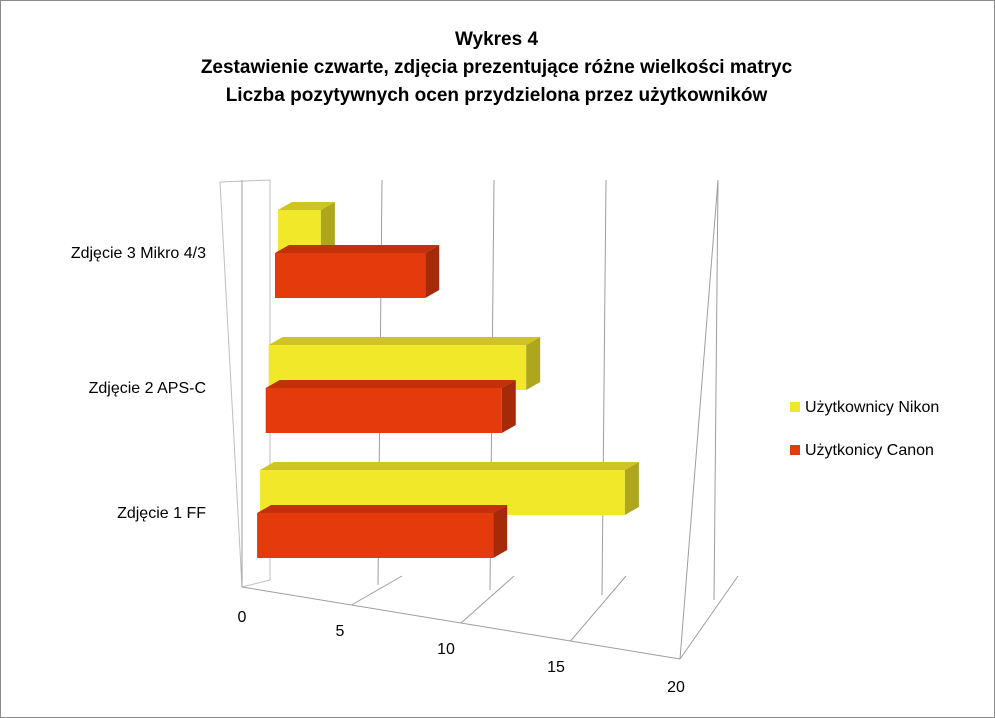  What do you see at coordinates (446, 649) in the screenshot?
I see `x-tick-label: 10` at bounding box center [446, 649].